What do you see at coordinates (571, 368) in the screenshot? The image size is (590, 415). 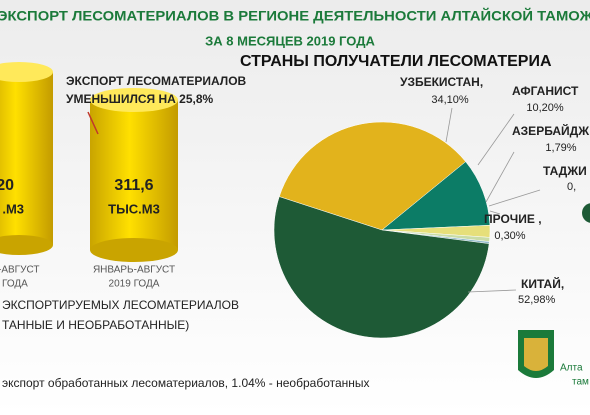 I see `logo-text: Алта` at bounding box center [571, 368].